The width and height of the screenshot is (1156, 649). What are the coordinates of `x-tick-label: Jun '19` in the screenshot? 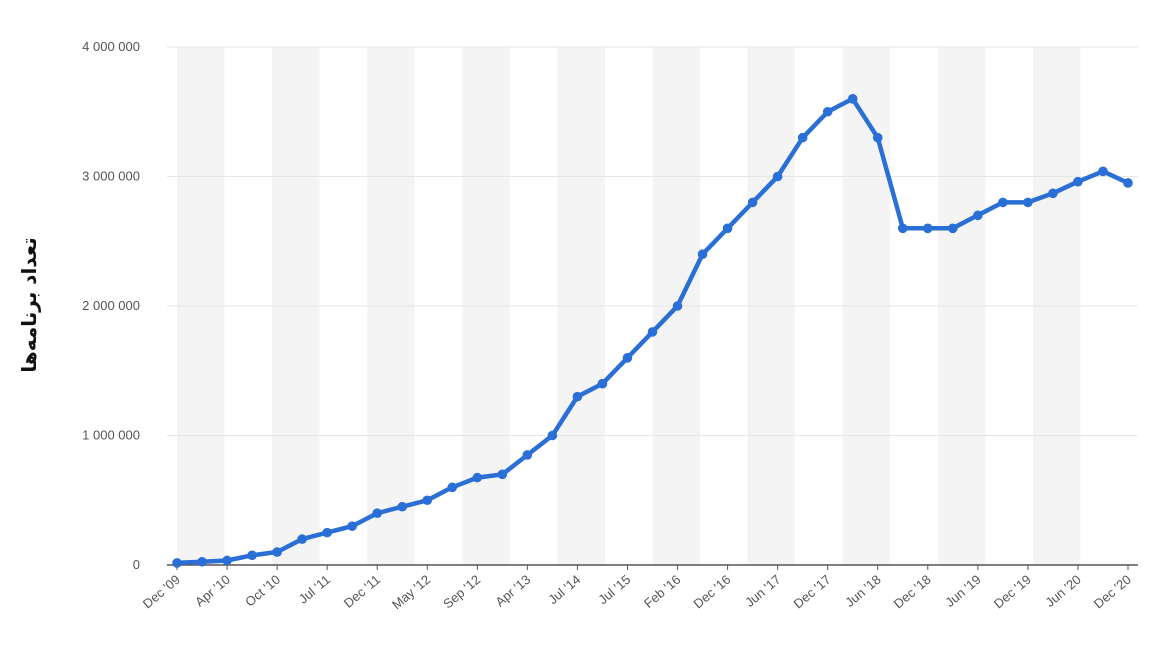 It's located at (962, 591).